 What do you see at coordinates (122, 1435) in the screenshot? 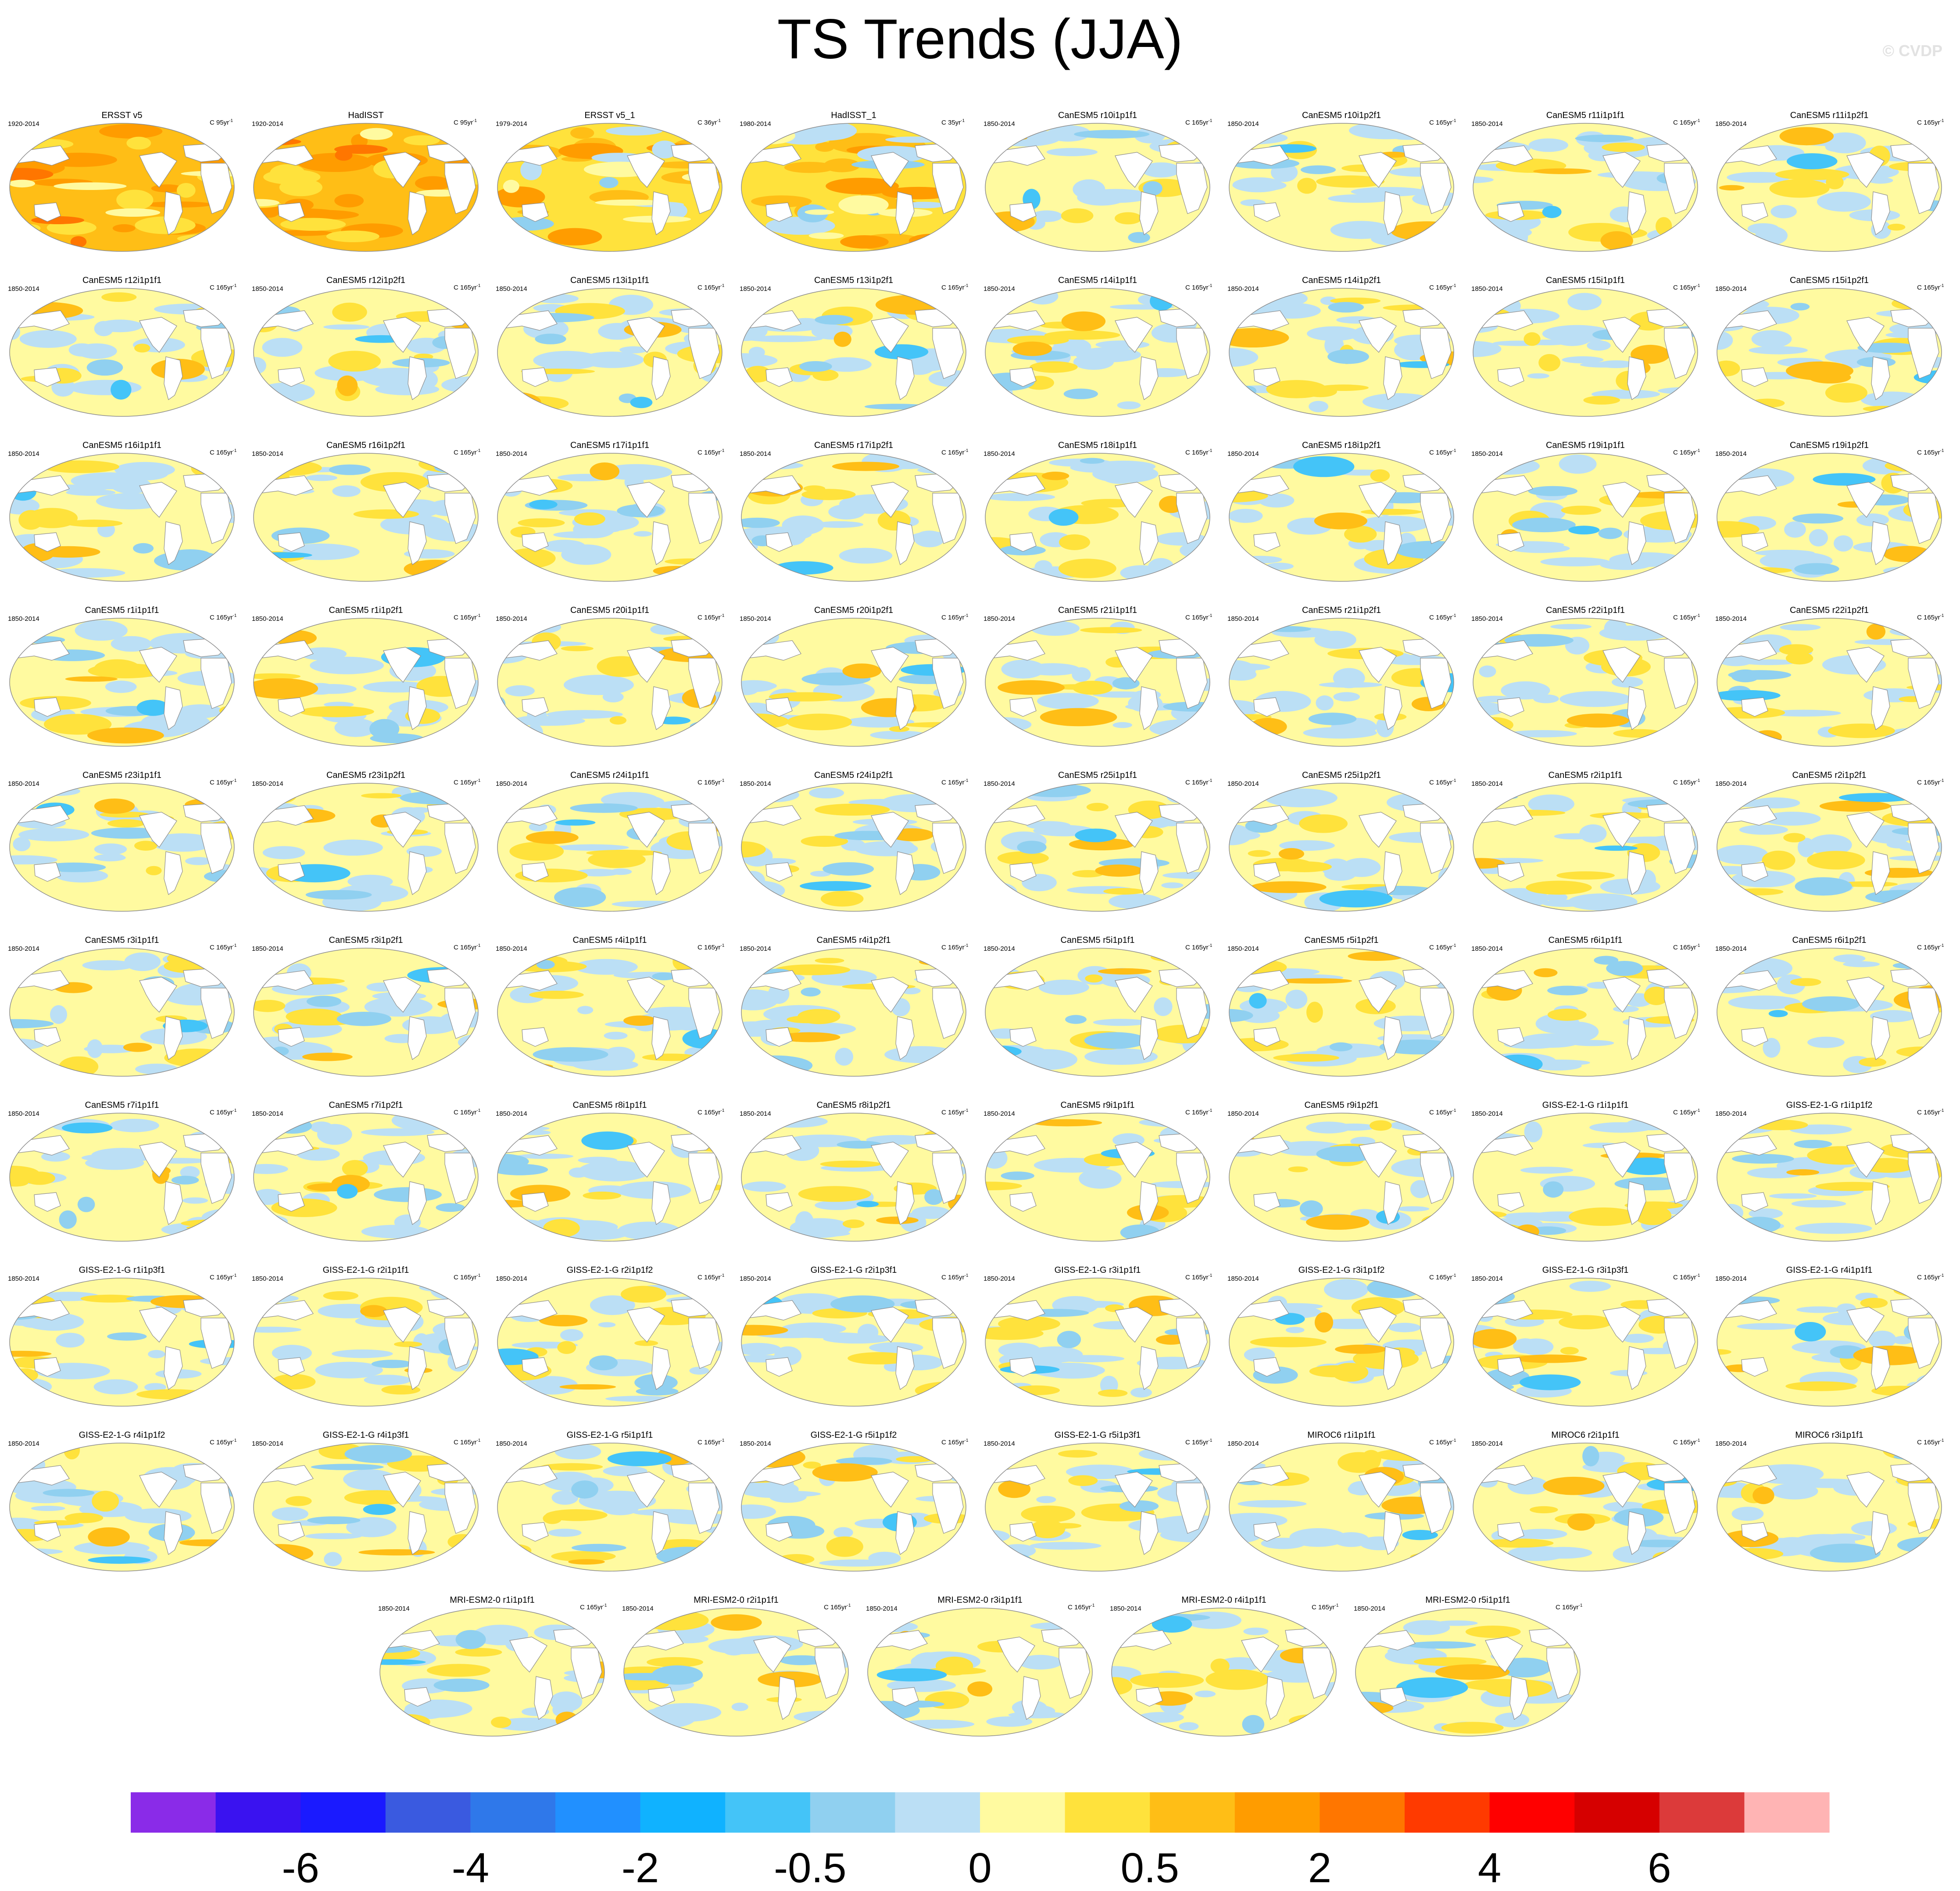
I see `panel-title: GISS-E2-1-G r4i1p1f2` at bounding box center [122, 1435].